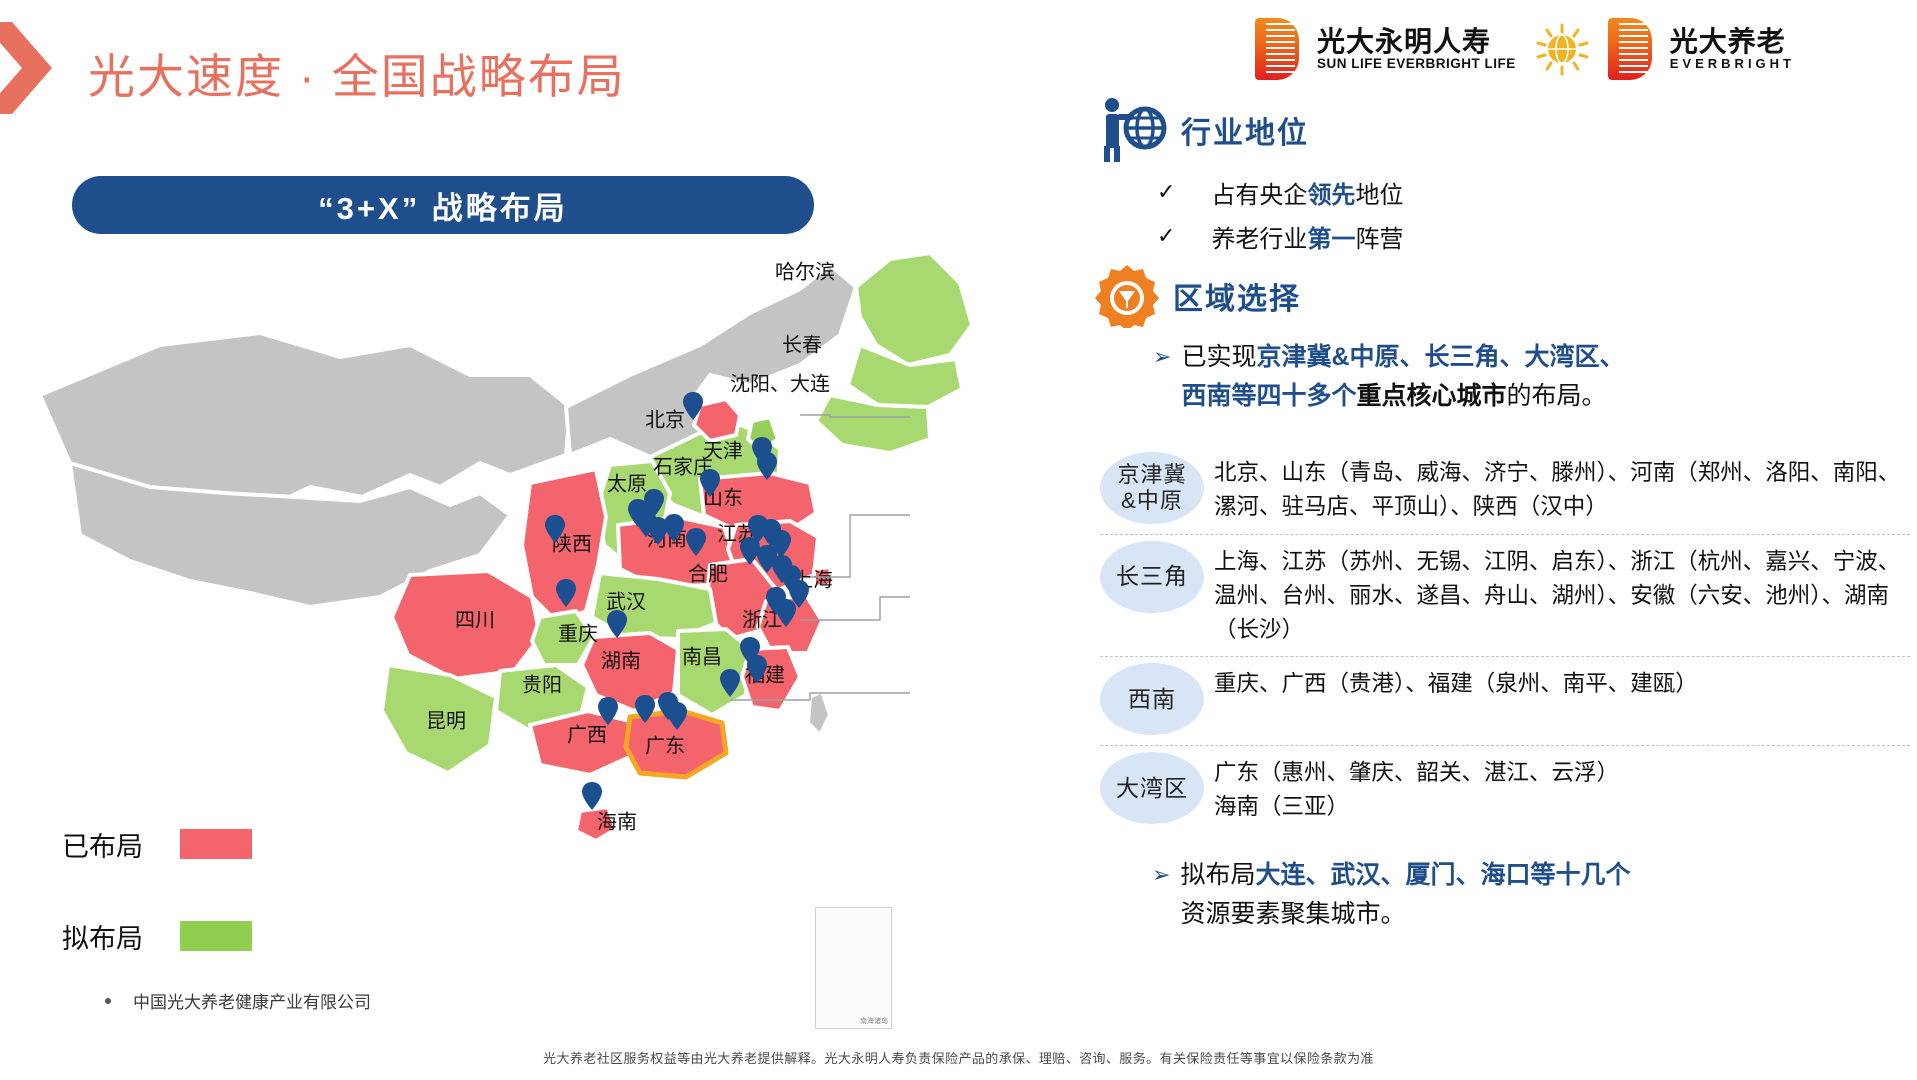 The height and width of the screenshot is (1080, 1917). I want to click on sun-life-everbright-life-logo: 光大永明人寿 SUN LIFE EVERBRIGHT LIFE, so click(1416, 48).